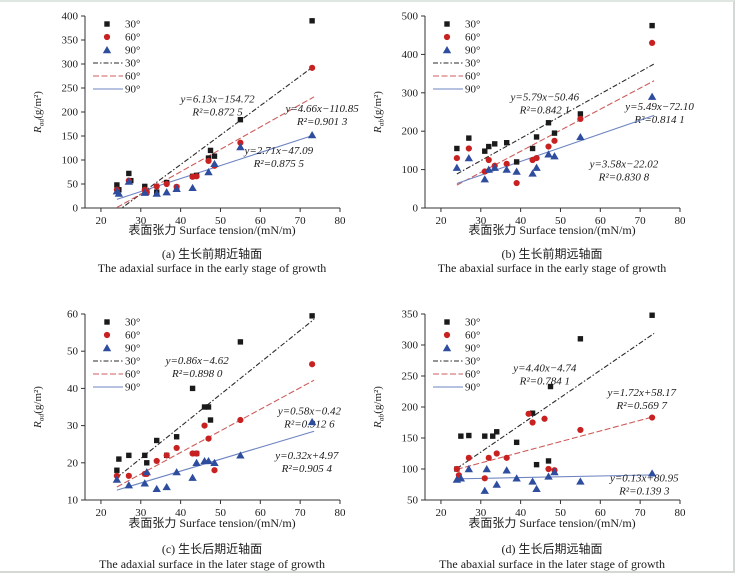 This screenshot has width=735, height=573. Describe the element at coordinates (410, 408) in the screenshot. I see `y-tick-label: 200` at that location.